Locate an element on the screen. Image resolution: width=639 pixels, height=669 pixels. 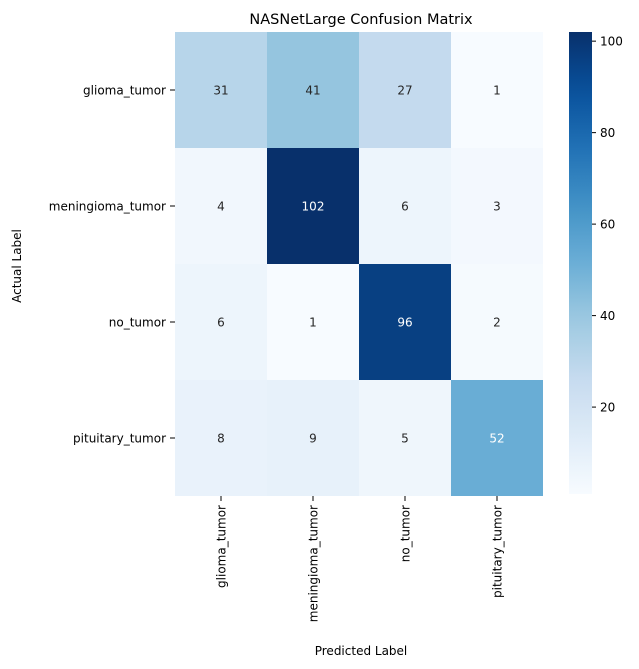
colorbar-tick-label: 80 is located at coordinates (607, 133).